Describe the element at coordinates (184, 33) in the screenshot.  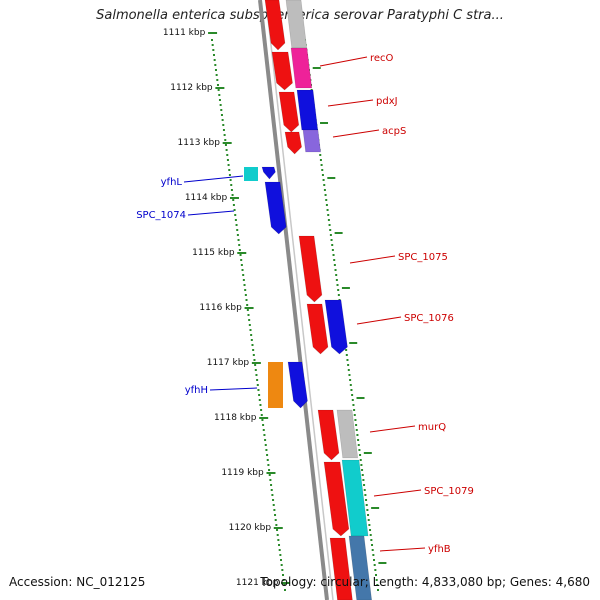
I see `kbp-label: 1111 kbp` at that location.